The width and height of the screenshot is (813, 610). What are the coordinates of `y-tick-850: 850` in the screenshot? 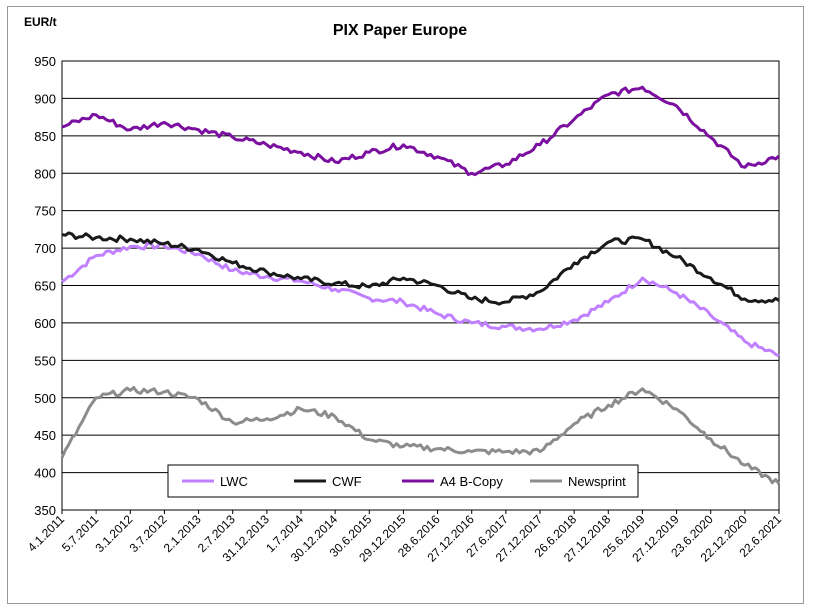 It's located at (45, 136).